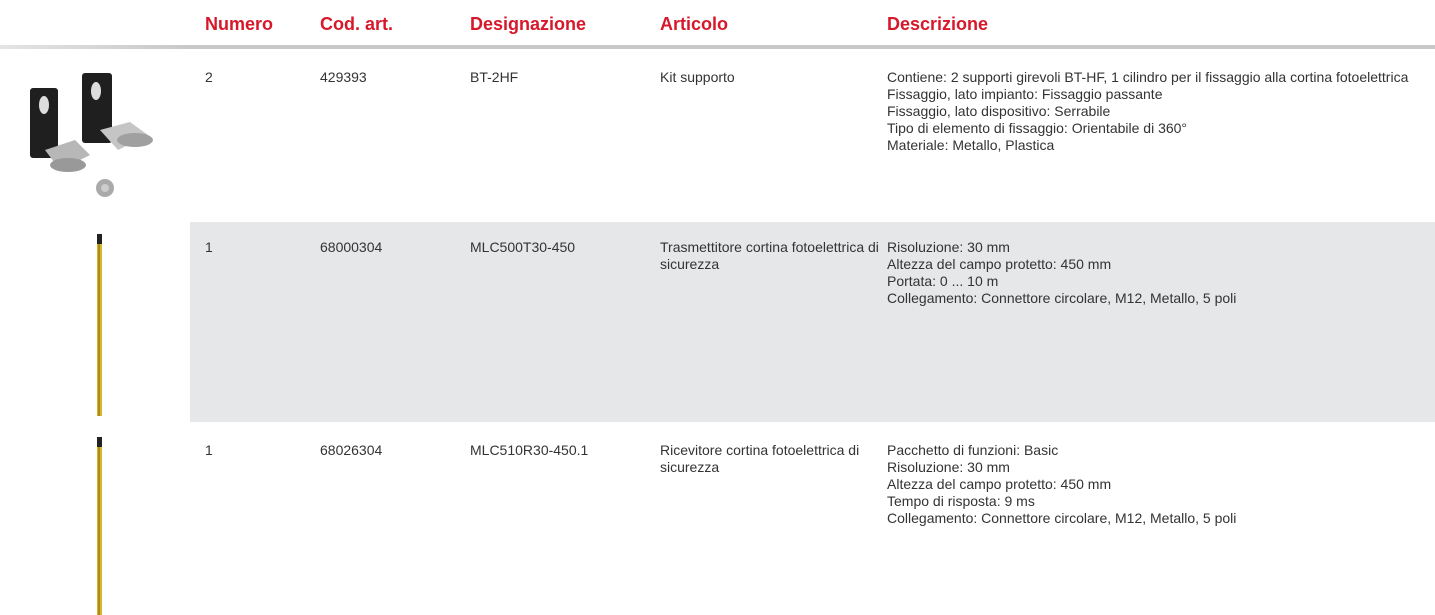 This screenshot has height=615, width=1435. Describe the element at coordinates (694, 24) in the screenshot. I see `article-header: Articolo` at that location.